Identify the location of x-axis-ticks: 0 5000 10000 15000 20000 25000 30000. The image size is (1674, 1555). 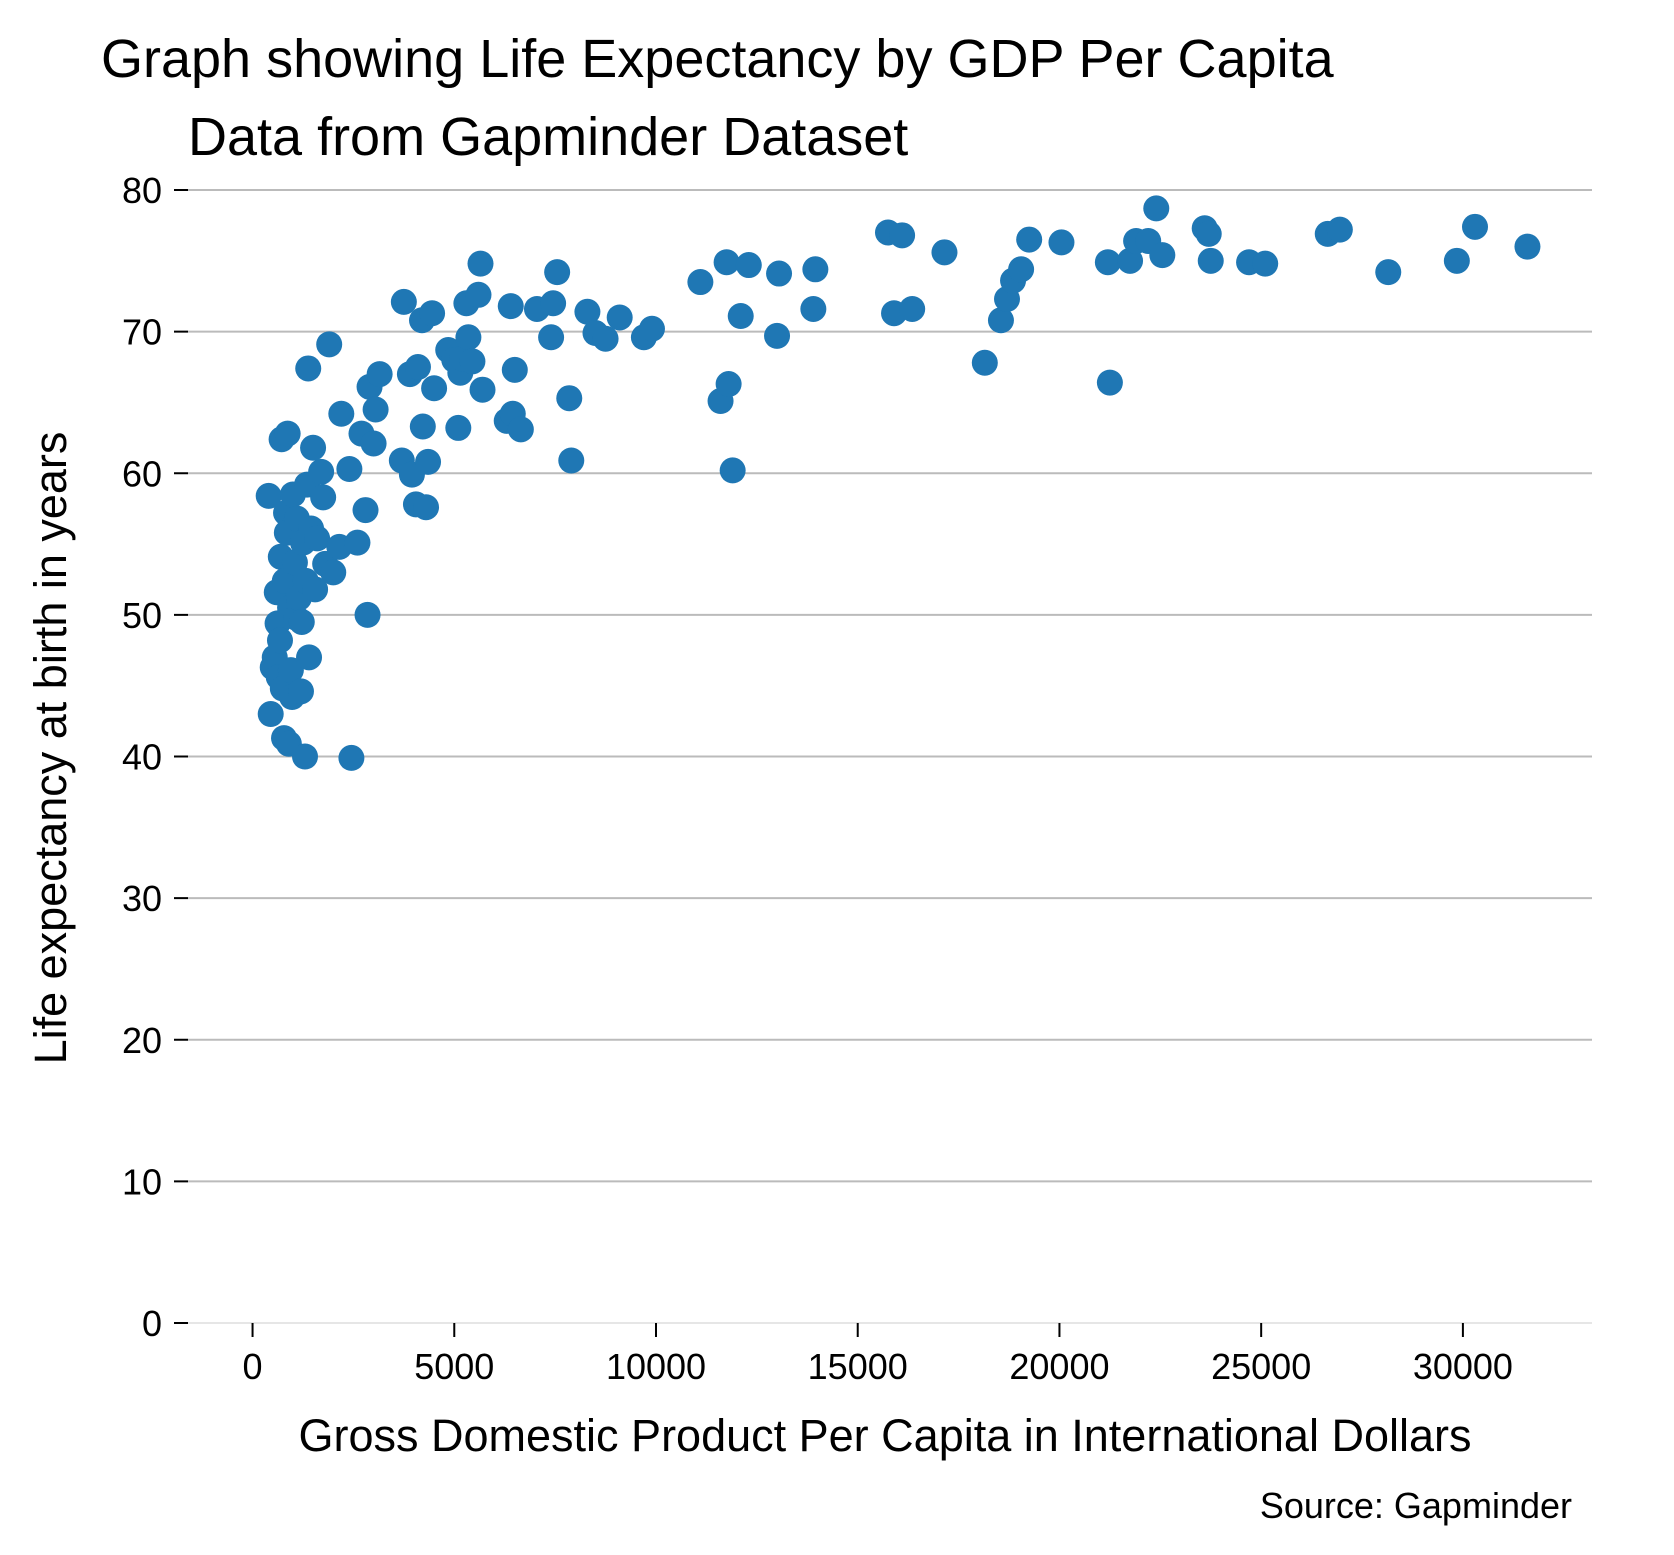
(878, 1355).